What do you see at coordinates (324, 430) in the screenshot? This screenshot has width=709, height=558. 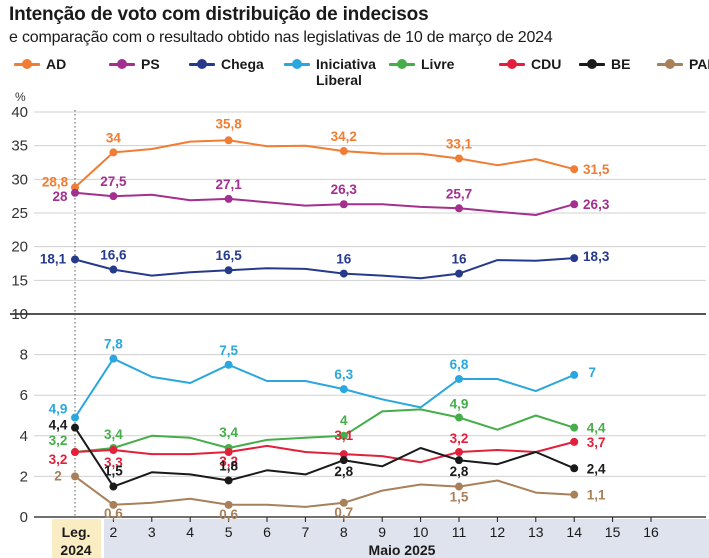 I see `series-line-livre` at bounding box center [324, 430].